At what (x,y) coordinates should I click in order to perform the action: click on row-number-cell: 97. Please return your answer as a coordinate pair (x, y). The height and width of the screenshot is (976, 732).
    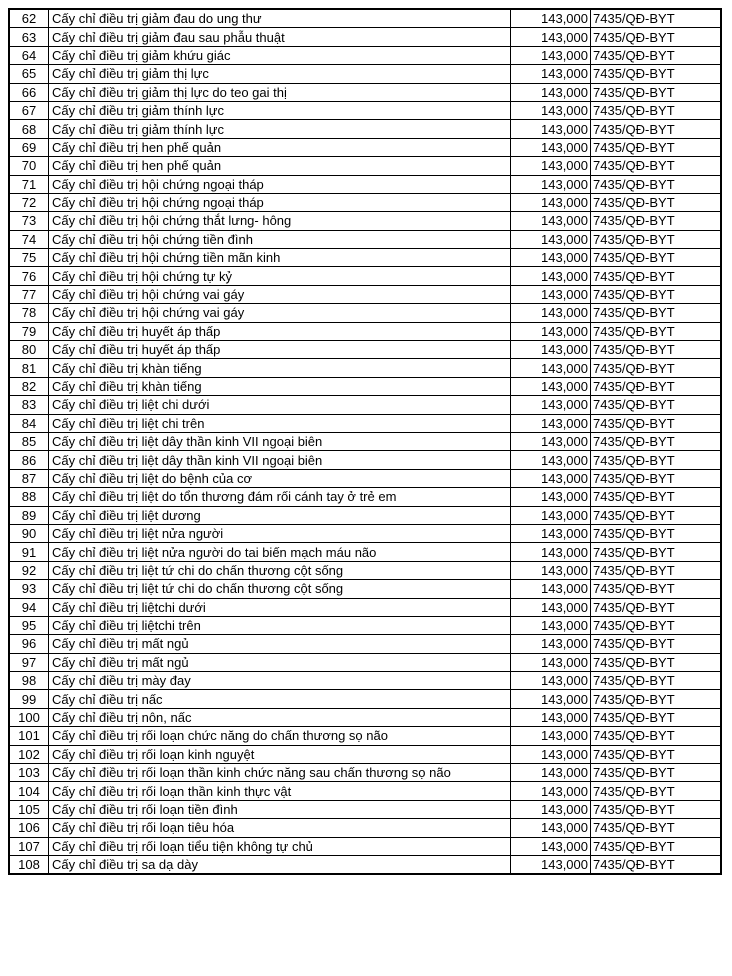
    Looking at the image, I should click on (28, 662).